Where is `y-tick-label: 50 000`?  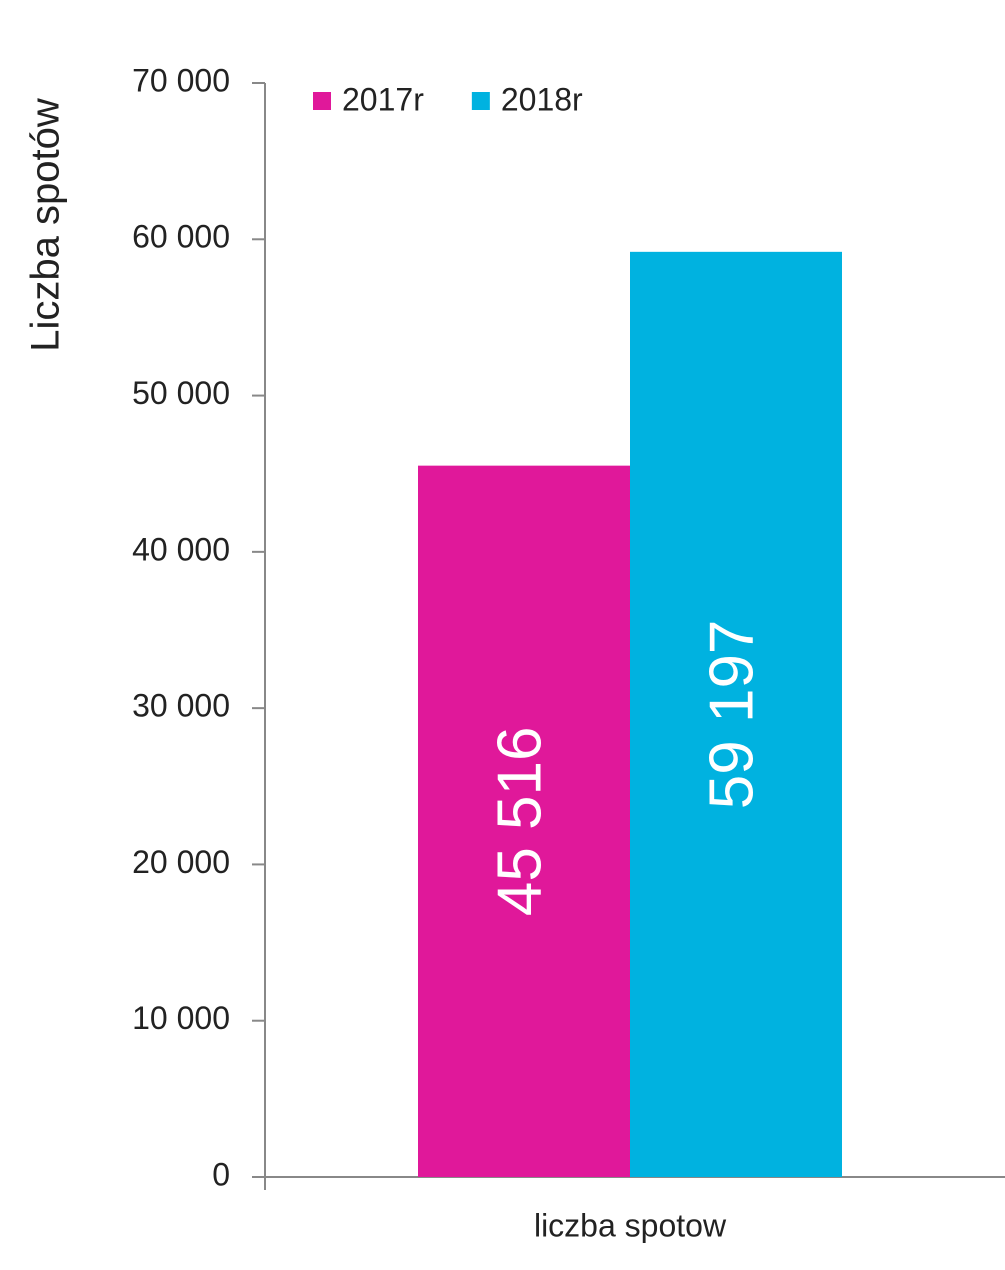 y-tick-label: 50 000 is located at coordinates (181, 393).